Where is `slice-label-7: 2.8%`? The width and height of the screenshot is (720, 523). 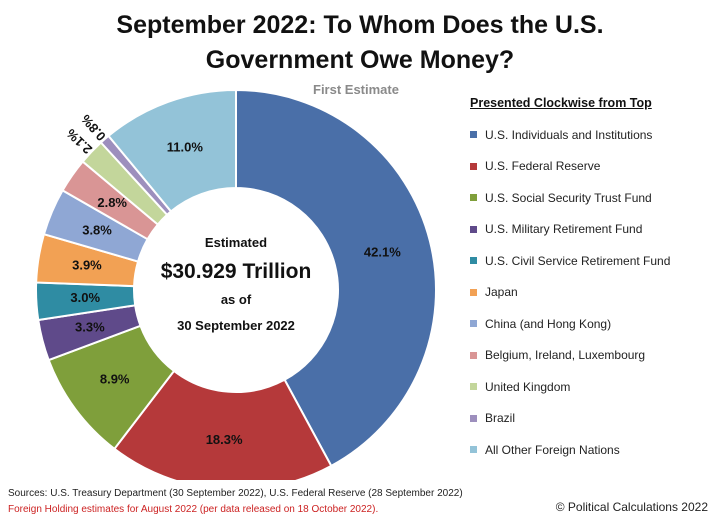 slice-label-7: 2.8% is located at coordinates (112, 202).